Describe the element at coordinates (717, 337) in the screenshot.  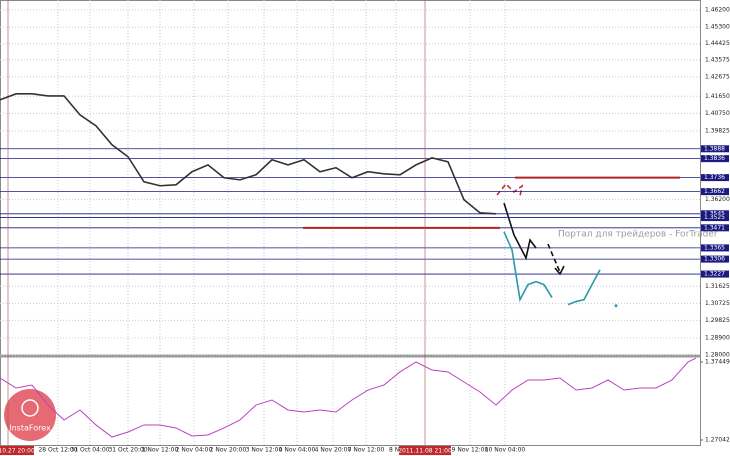
I see `y-tick-label: 1.28900` at that location.